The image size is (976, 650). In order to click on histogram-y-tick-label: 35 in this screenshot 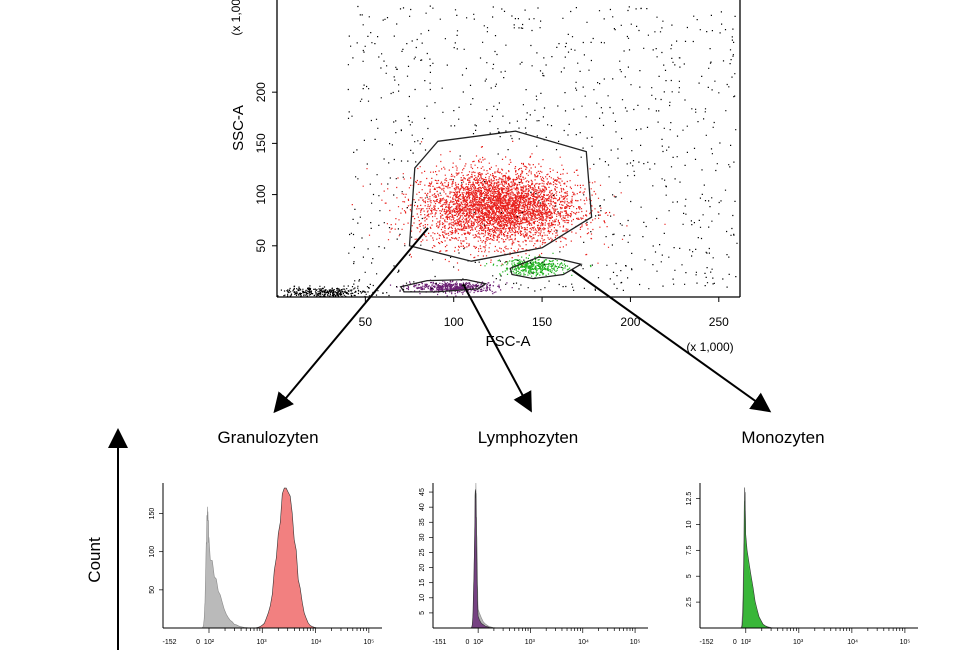, I will do `click(422, 522)`.